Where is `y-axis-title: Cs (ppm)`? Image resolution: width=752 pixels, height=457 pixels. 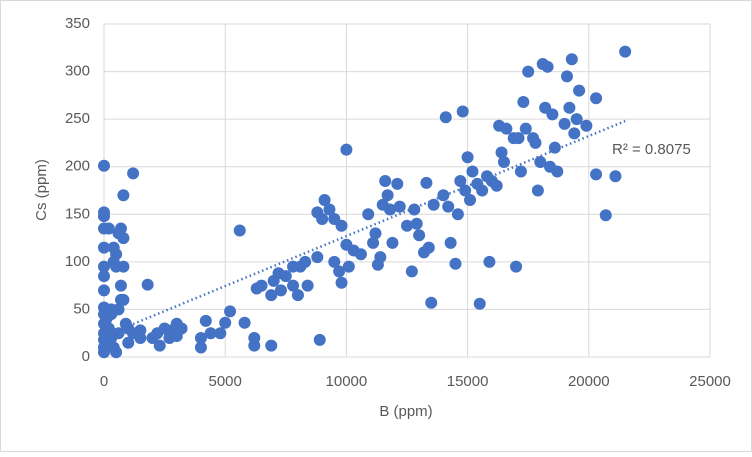
y-axis-title: Cs (ppm) is located at coordinates (41, 190).